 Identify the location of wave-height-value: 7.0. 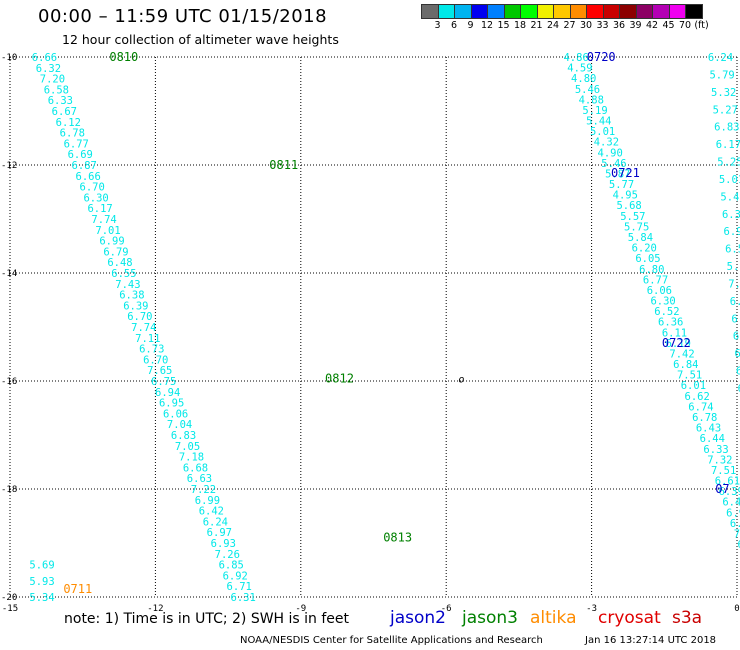
(734, 284).